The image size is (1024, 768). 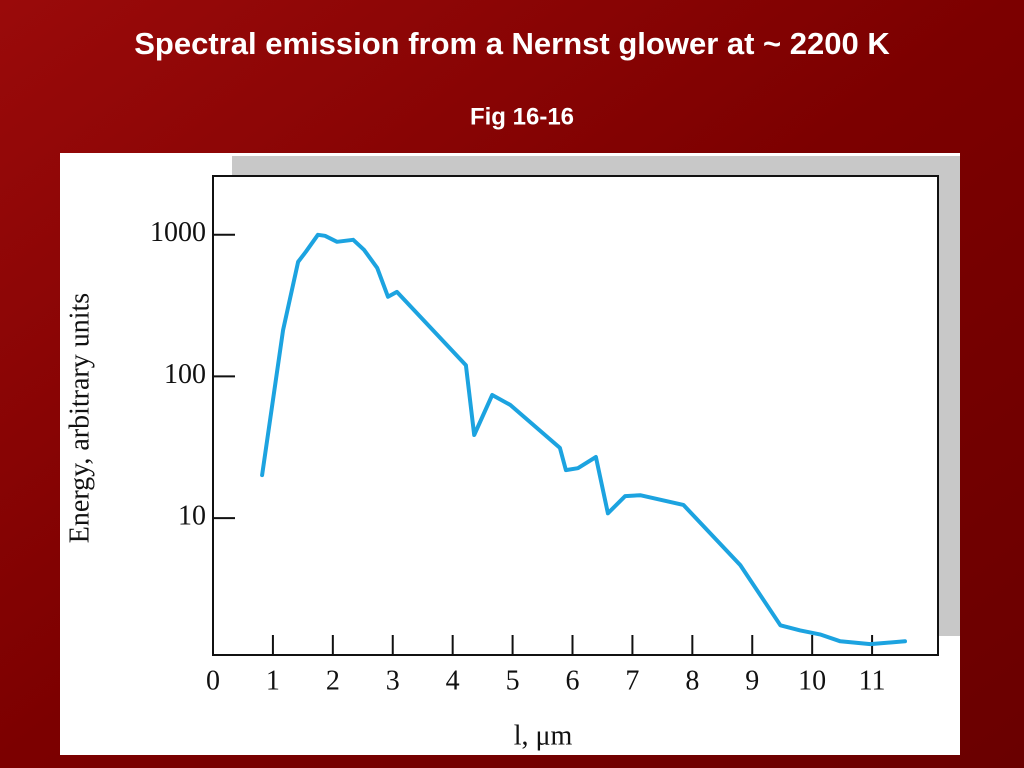 I want to click on x-tick-label: 8, so click(x=692, y=680).